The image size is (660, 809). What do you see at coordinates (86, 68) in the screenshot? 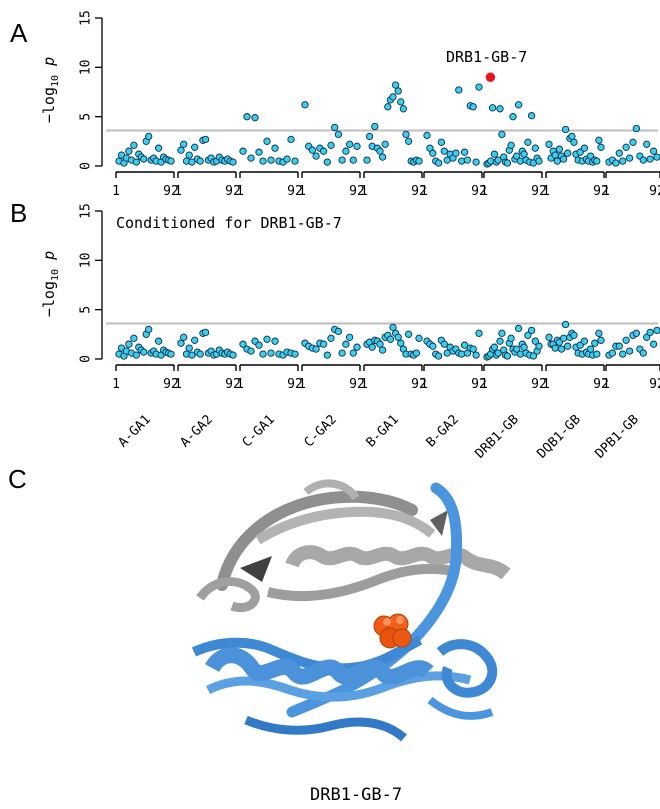
I see `y-tick-label: 10` at bounding box center [86, 68].